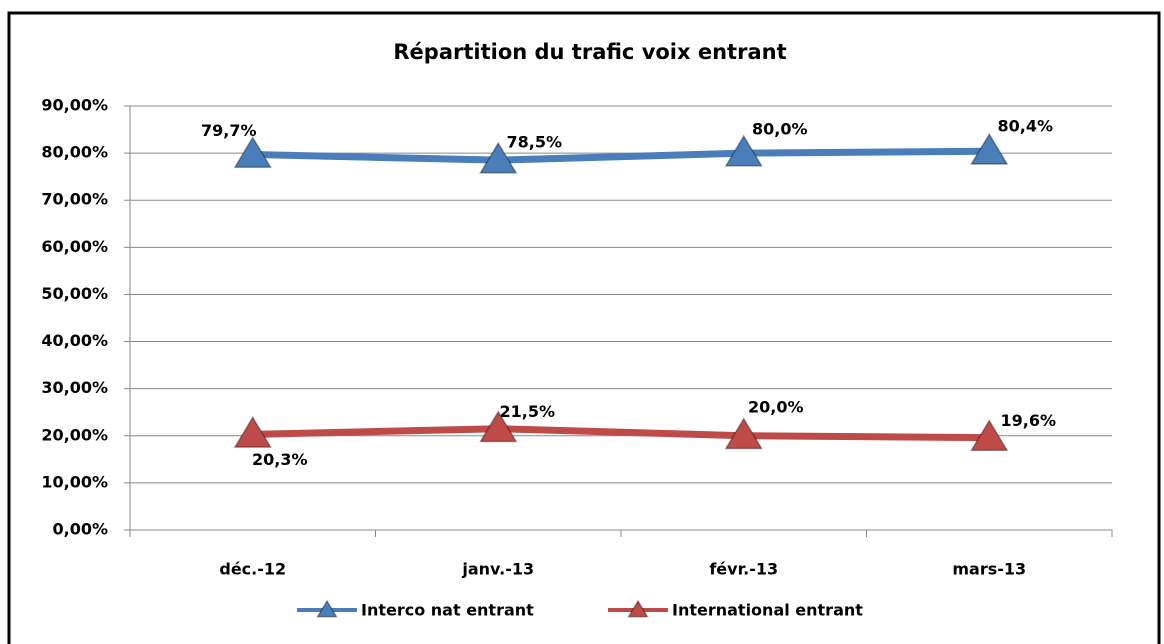 This screenshot has width=1164, height=644. I want to click on y-tick-label: 20,00%, so click(74, 434).